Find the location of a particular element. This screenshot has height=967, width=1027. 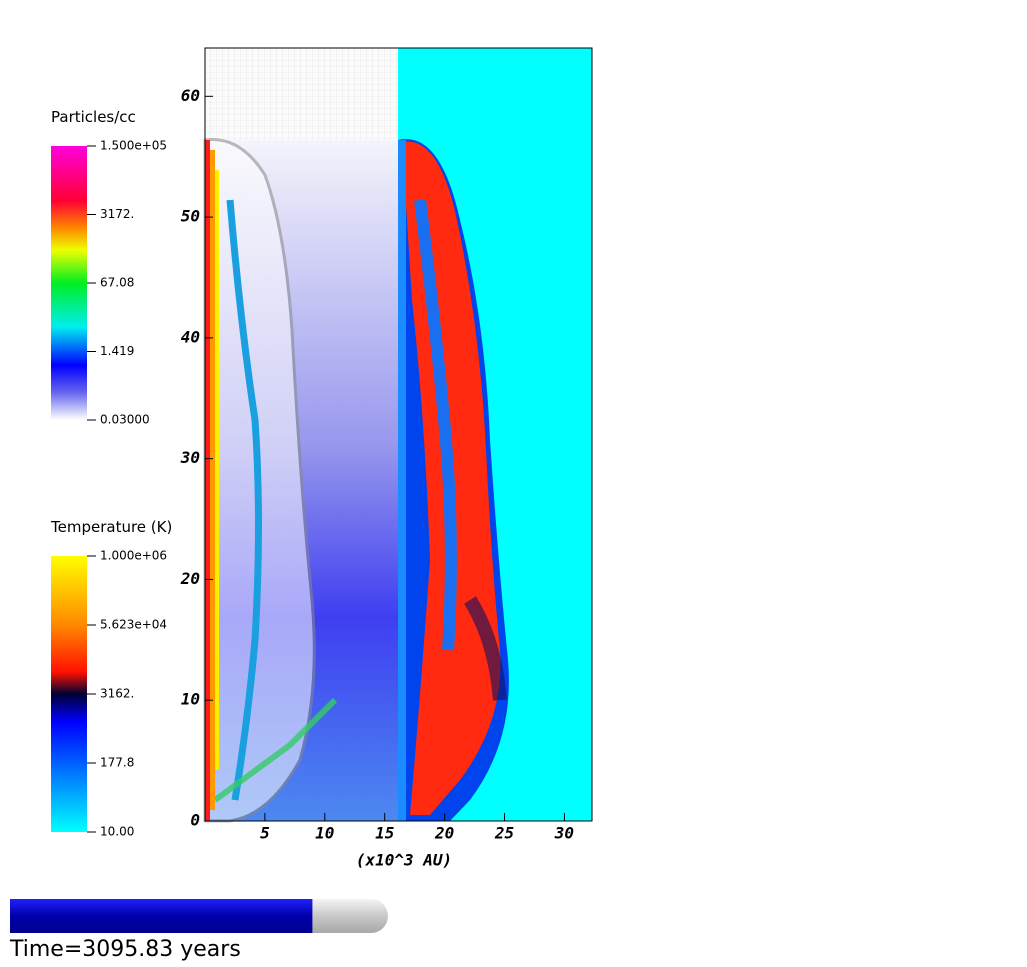

time-label: Time=3095.83 years is located at coordinates (125, 949).